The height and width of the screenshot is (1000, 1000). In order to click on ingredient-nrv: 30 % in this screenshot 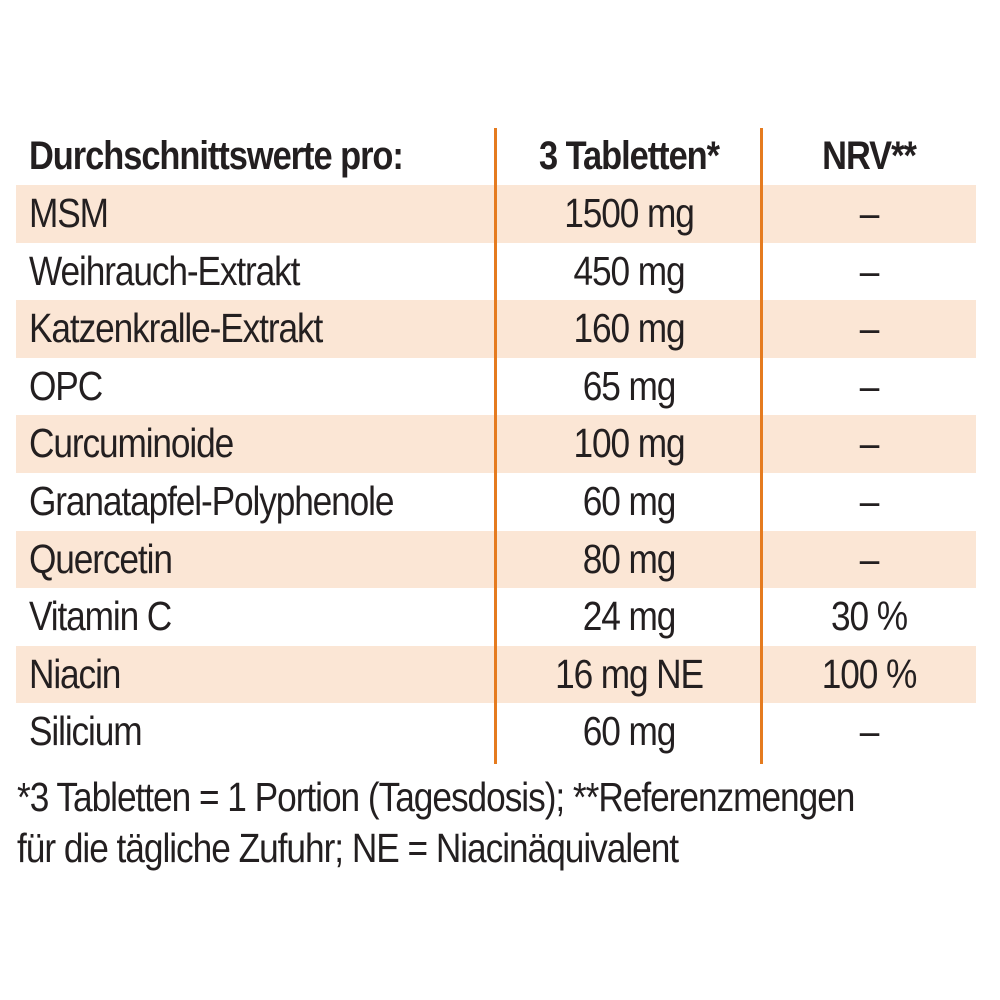, I will do `click(869, 616)`.